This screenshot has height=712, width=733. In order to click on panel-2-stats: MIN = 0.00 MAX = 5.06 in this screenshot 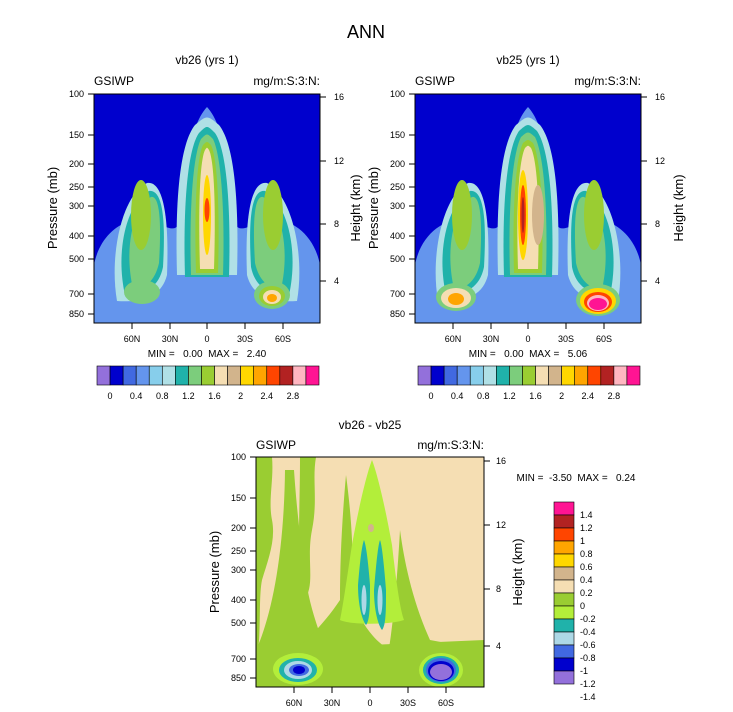, I will do `click(528, 354)`.